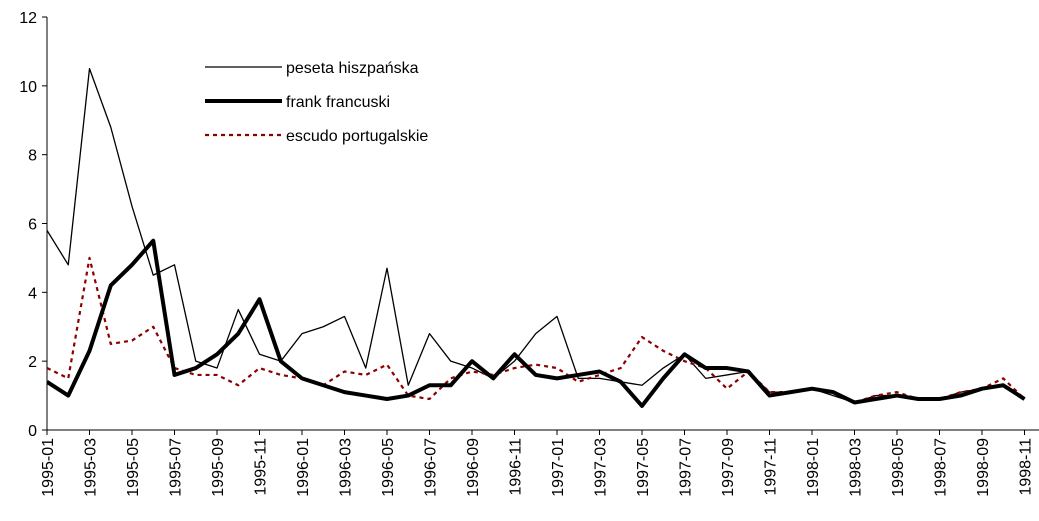  Describe the element at coordinates (261, 467) in the screenshot. I see `x-tick-label: 1995-11` at that location.